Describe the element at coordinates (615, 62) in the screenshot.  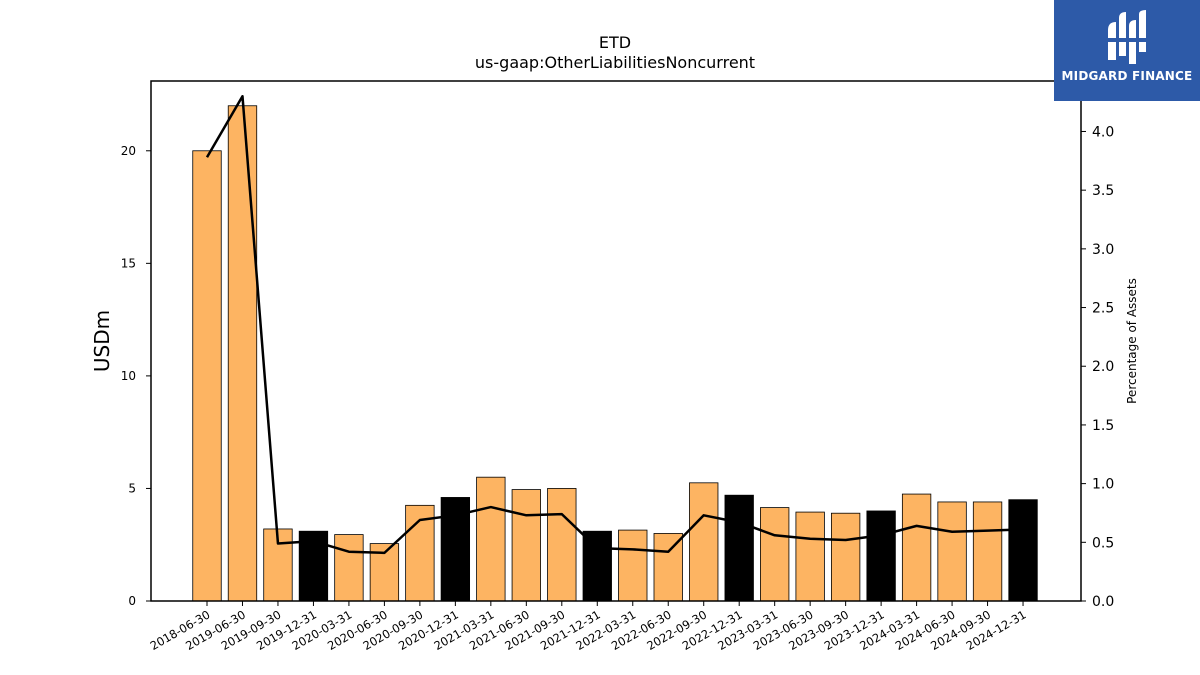
I see `chart-subtitle: us-gaap:OtherLiabilitiesNoncurrent` at that location.